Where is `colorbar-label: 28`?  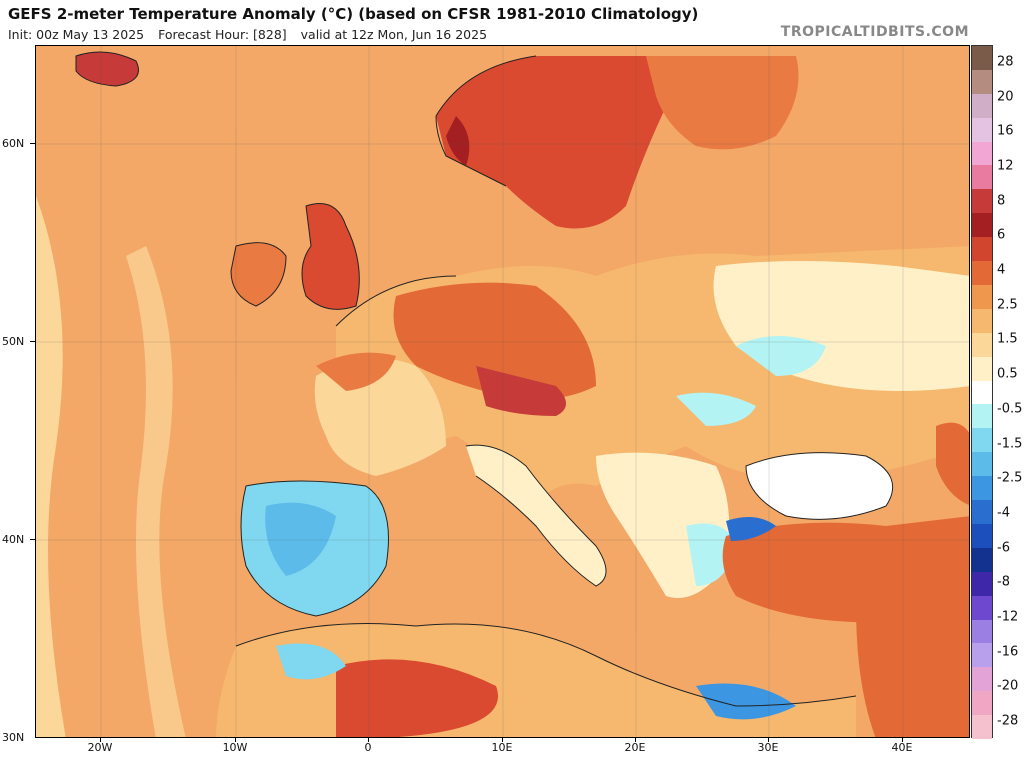
colorbar-label: 28 is located at coordinates (1005, 62).